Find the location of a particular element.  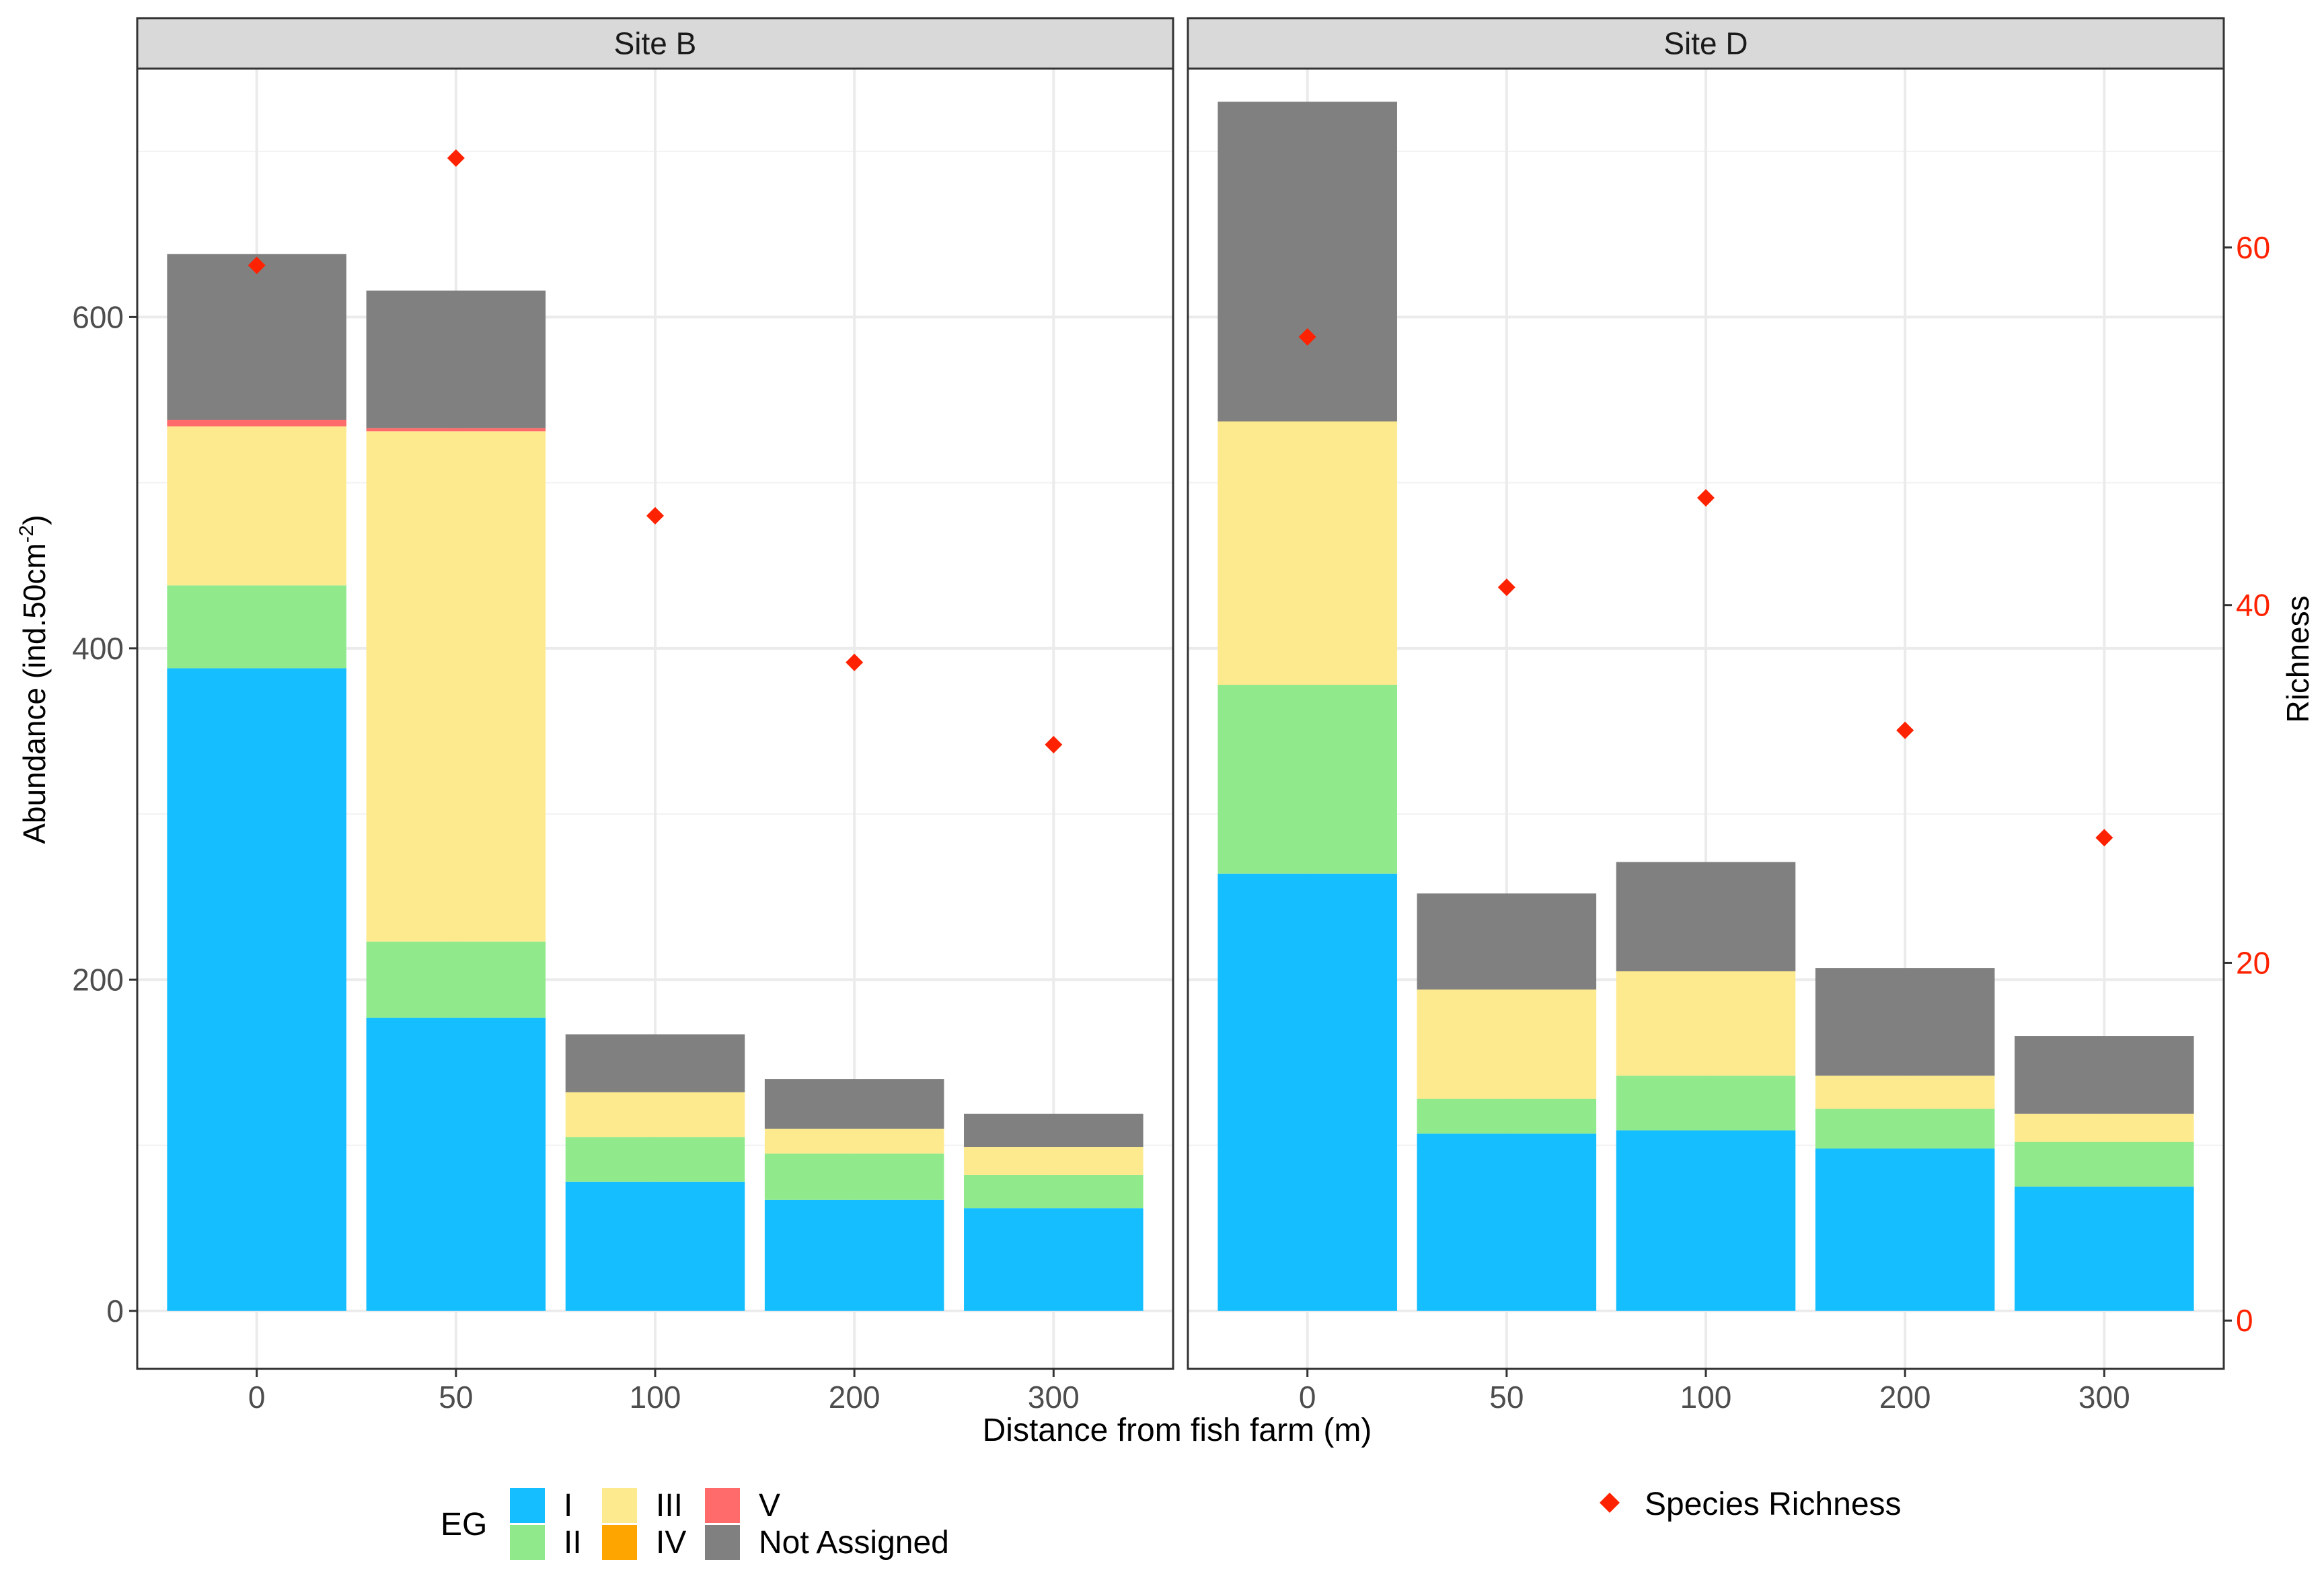

y-axis-label-close: ) is located at coordinates (34, 520).